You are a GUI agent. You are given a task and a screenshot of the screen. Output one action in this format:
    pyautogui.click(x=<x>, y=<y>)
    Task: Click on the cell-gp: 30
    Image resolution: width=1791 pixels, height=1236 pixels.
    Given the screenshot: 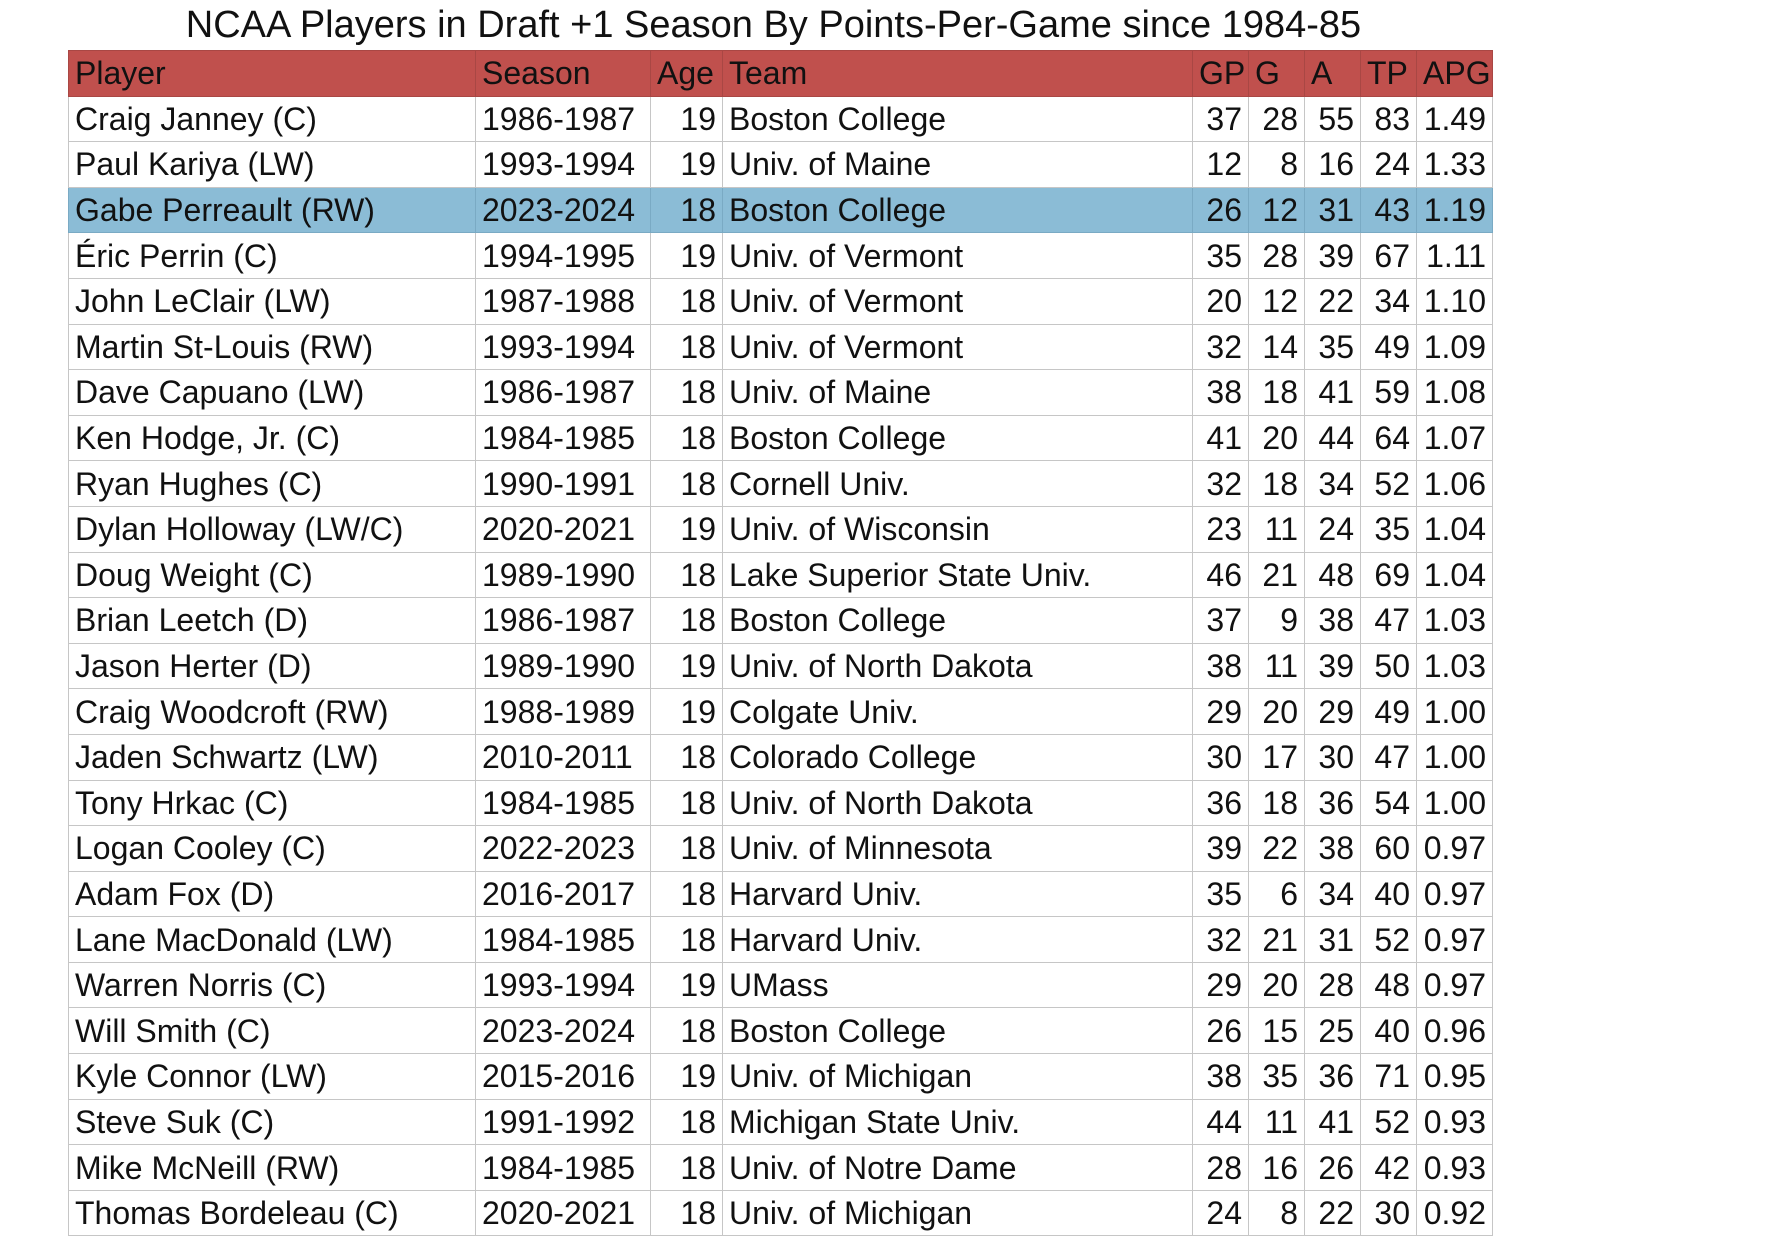 What is the action you would take?
    pyautogui.click(x=1220, y=757)
    